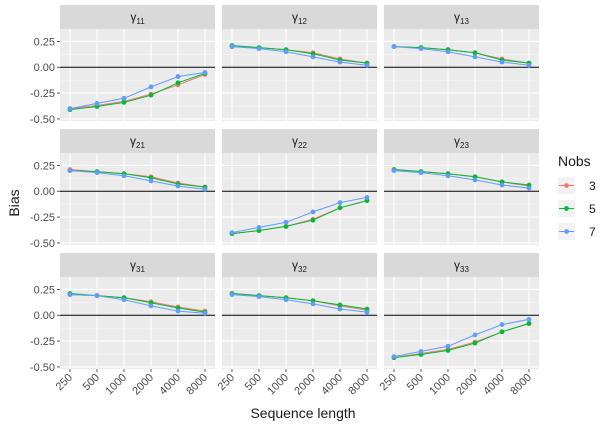 This screenshot has height=430, width=612. I want to click on legend-label: 3, so click(592, 186).